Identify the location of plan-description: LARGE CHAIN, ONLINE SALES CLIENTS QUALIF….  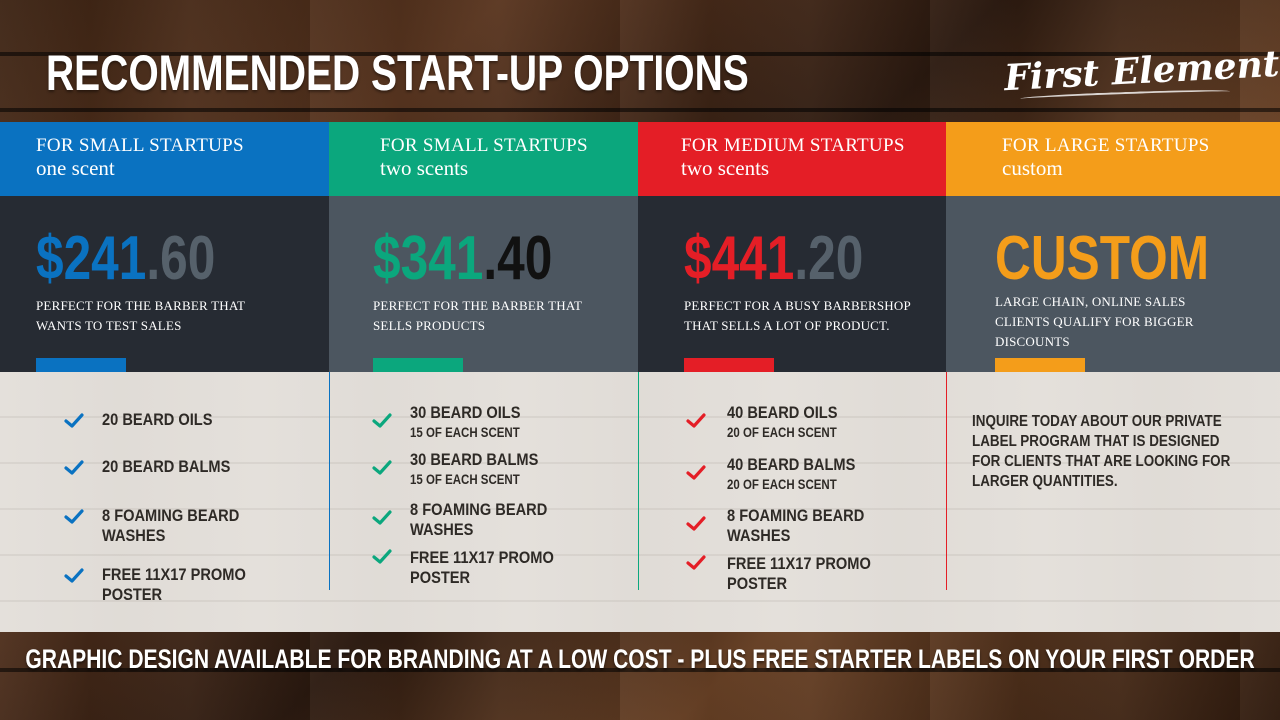
(1094, 321).